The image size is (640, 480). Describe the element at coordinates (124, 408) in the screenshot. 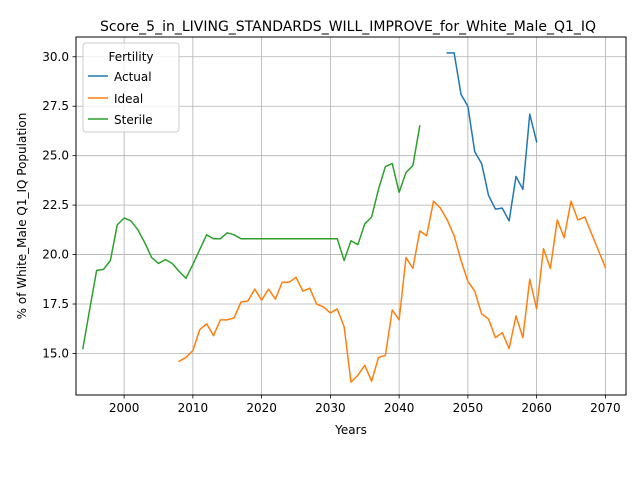

I see `x-tick-label: 2000` at that location.